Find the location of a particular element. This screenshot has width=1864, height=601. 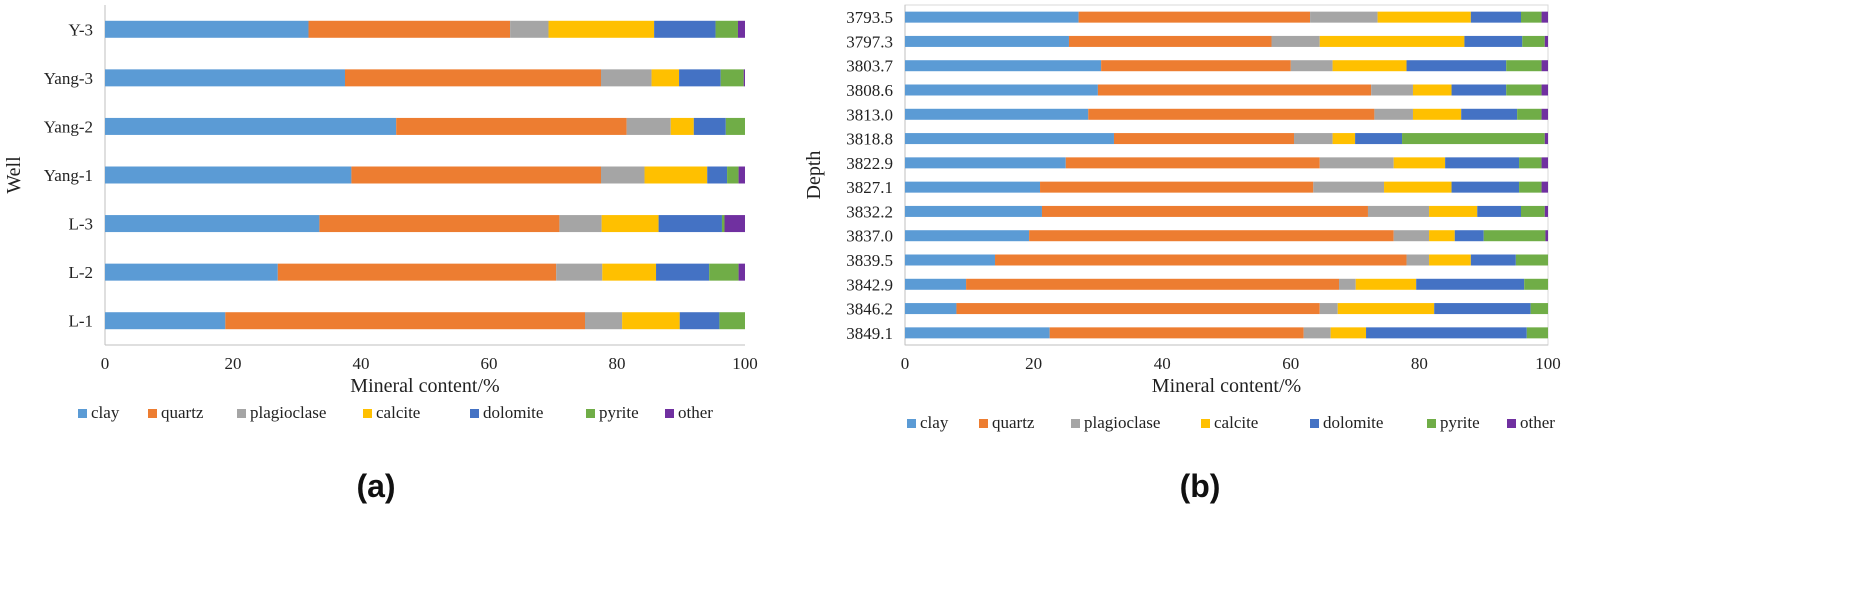

x-axis-title: Mineral content/% is located at coordinates (424, 386).